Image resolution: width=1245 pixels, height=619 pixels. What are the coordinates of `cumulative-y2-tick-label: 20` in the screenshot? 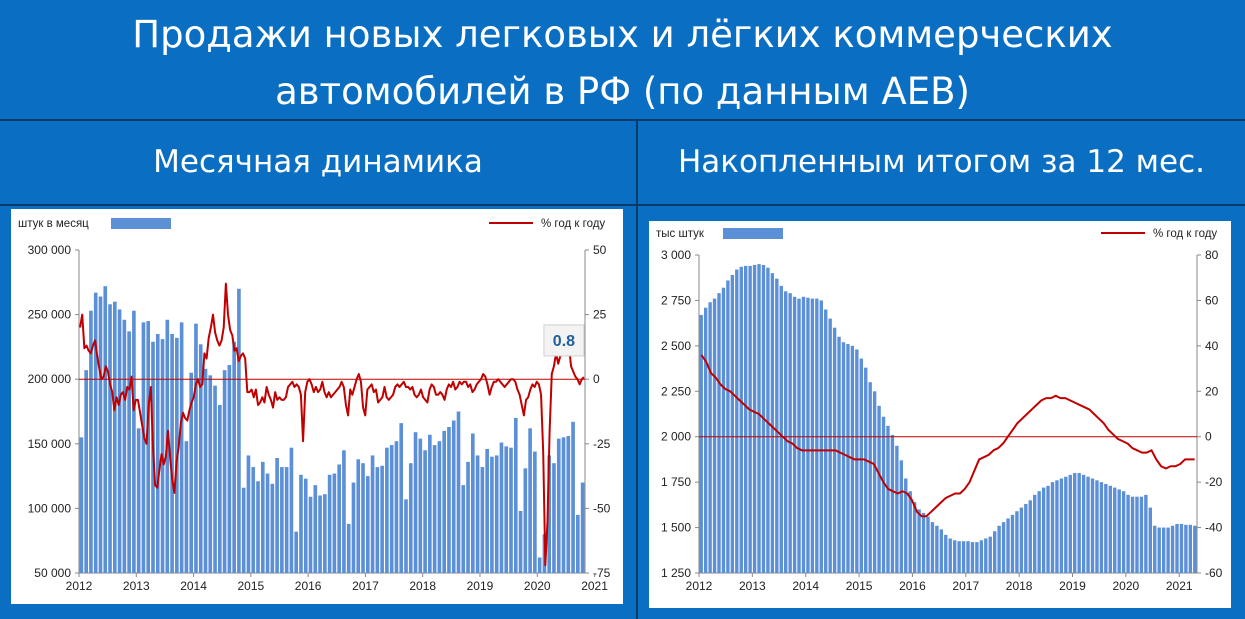 It's located at (1212, 391).